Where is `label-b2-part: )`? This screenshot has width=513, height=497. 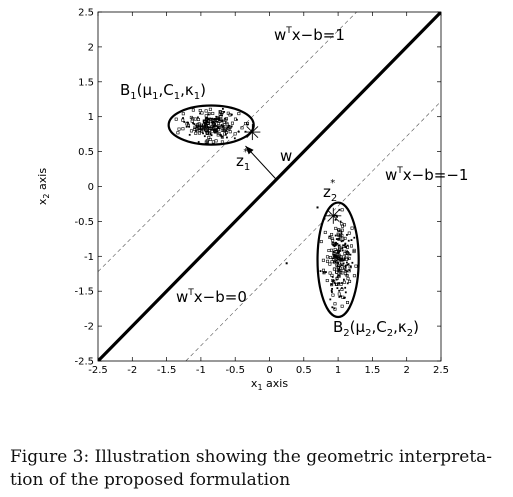 label-b2-part: ) is located at coordinates (416, 327).